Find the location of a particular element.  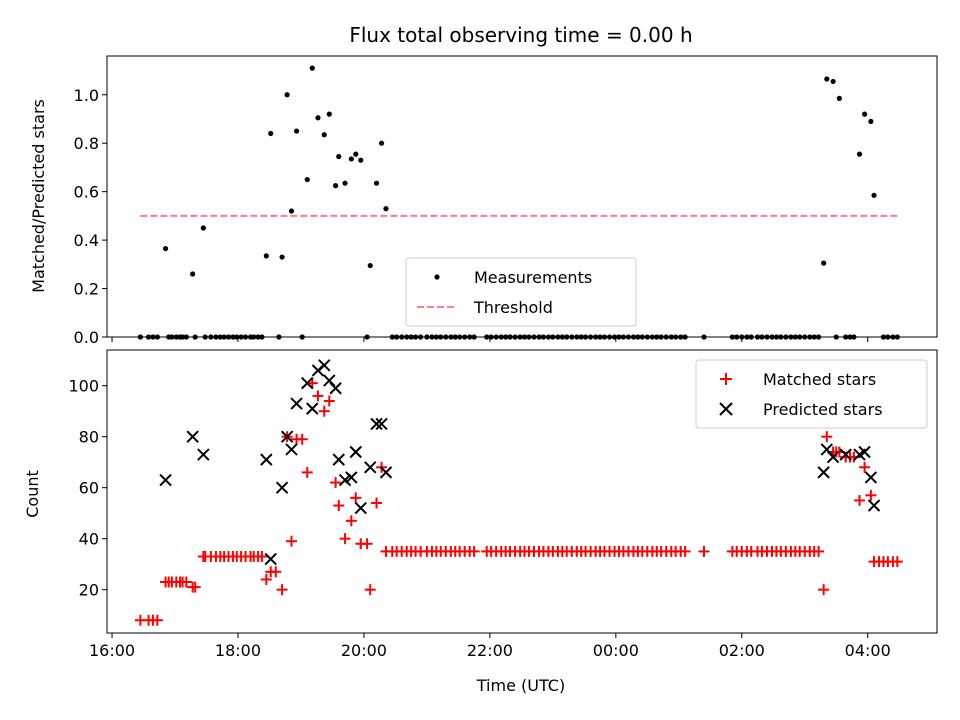

top-ytick-label: 0.0 is located at coordinates (86, 337).